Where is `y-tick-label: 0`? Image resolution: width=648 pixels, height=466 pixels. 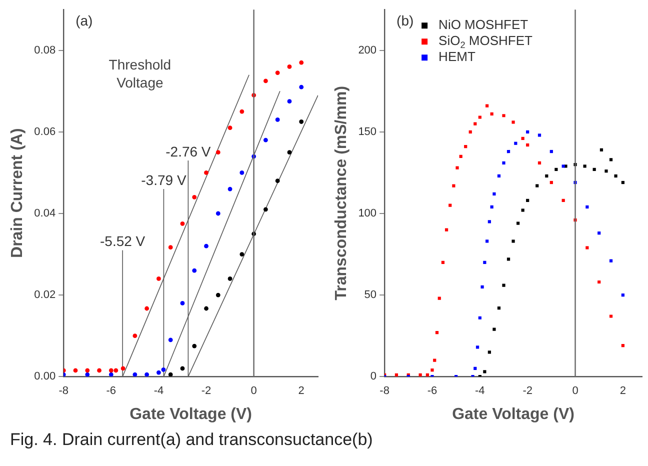
y-tick-label: 0 is located at coordinates (373, 376).